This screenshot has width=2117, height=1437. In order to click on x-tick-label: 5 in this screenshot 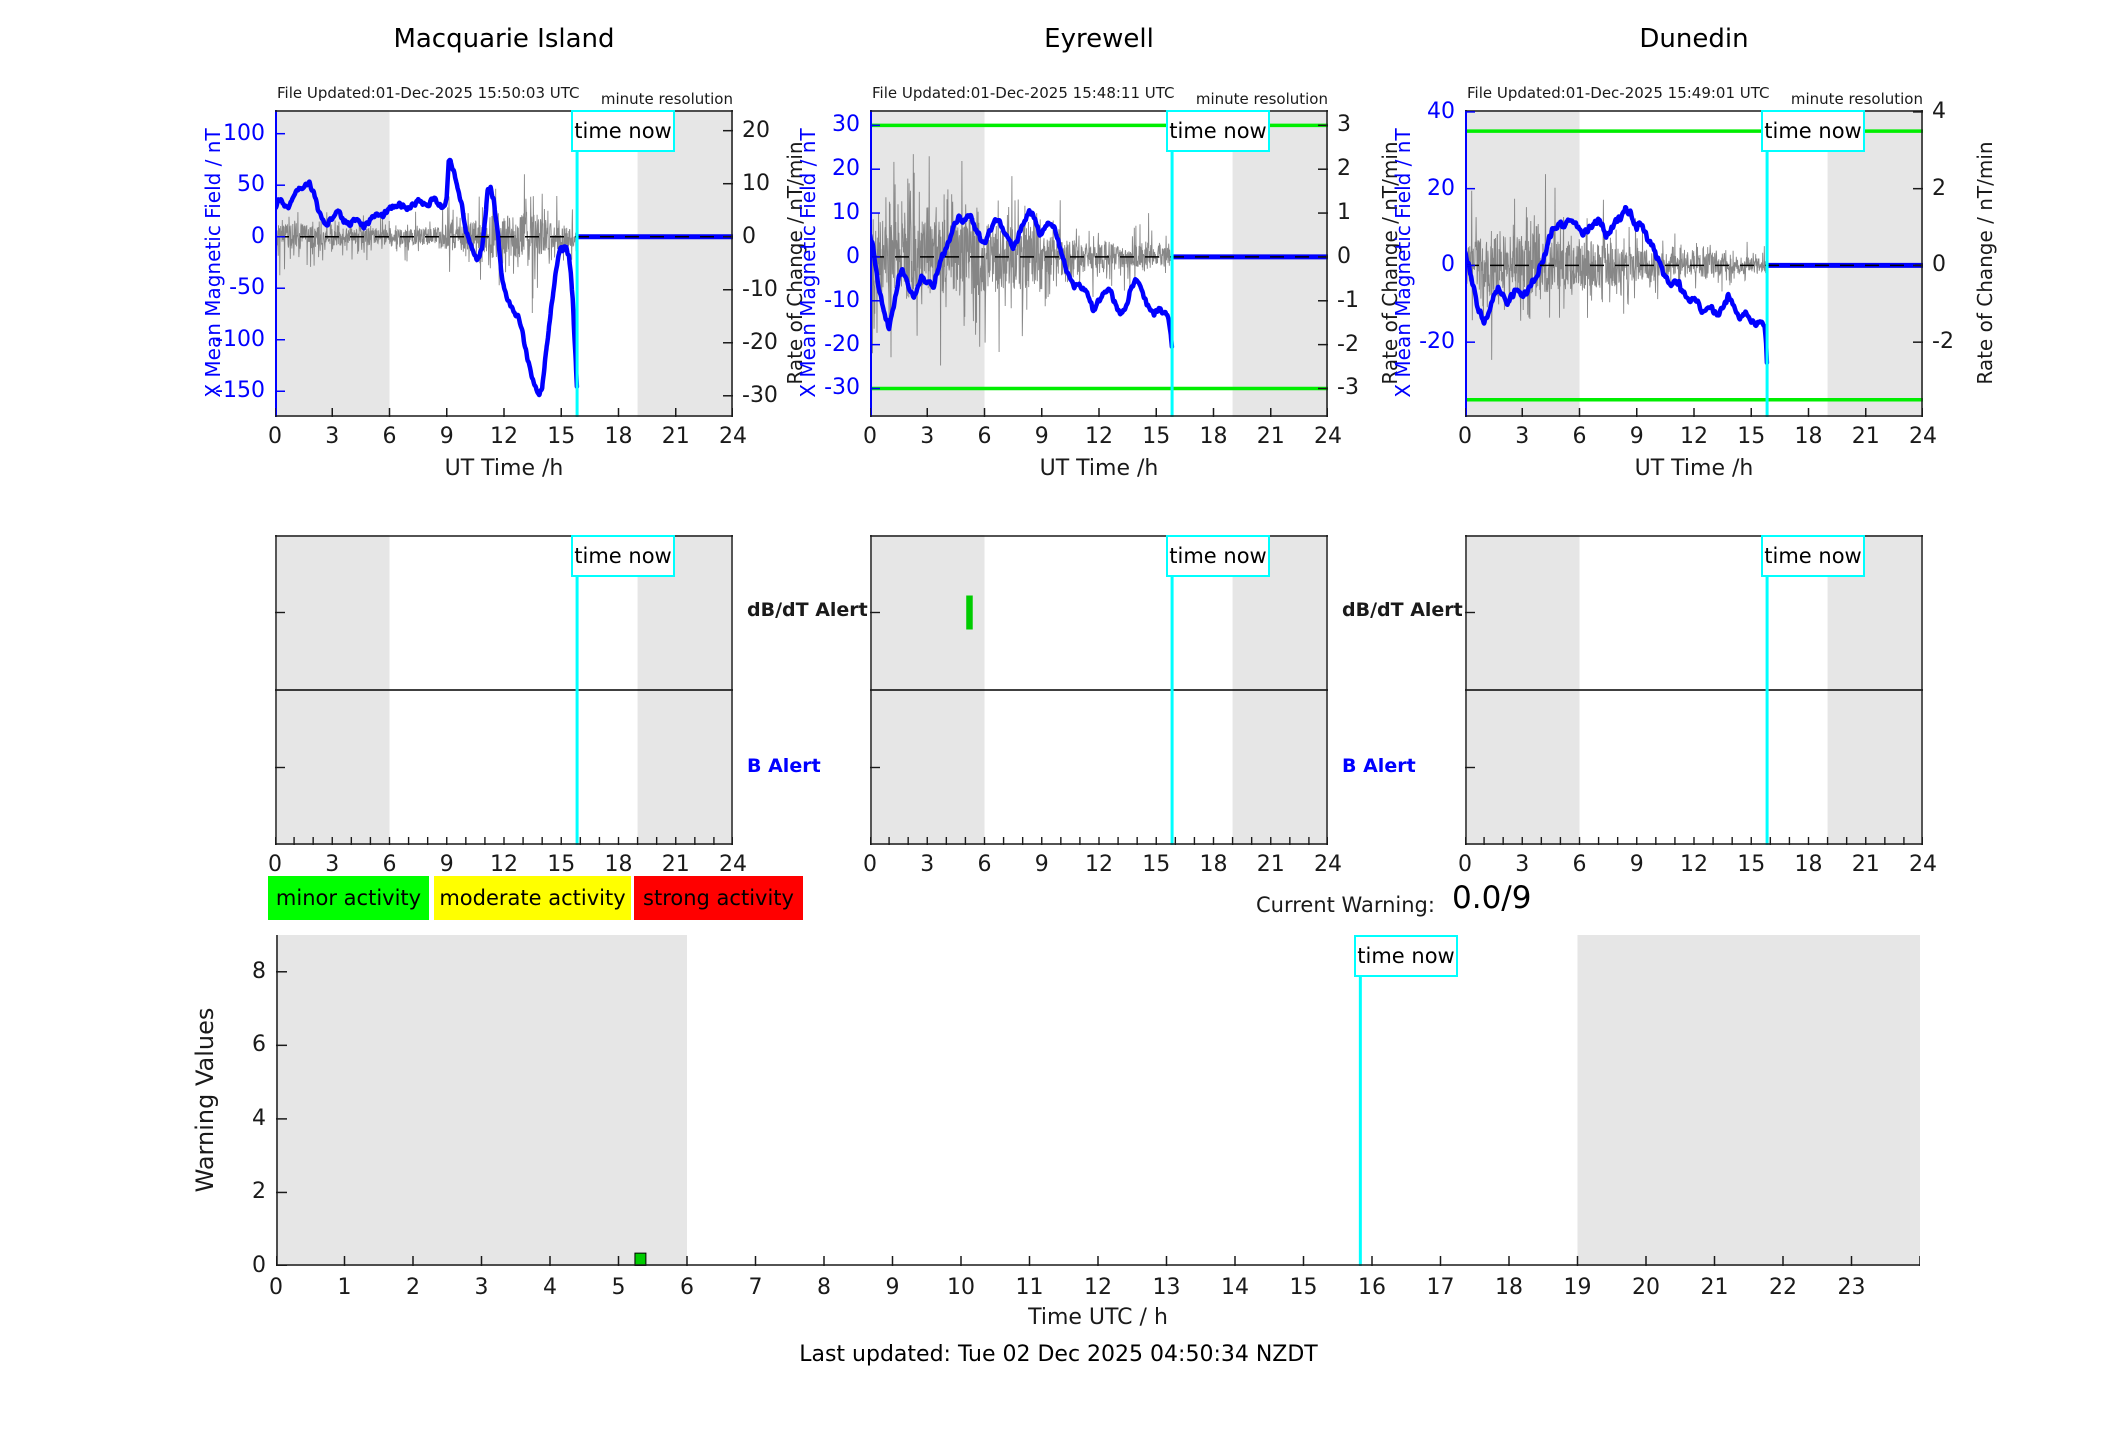, I will do `click(618, 1287)`.